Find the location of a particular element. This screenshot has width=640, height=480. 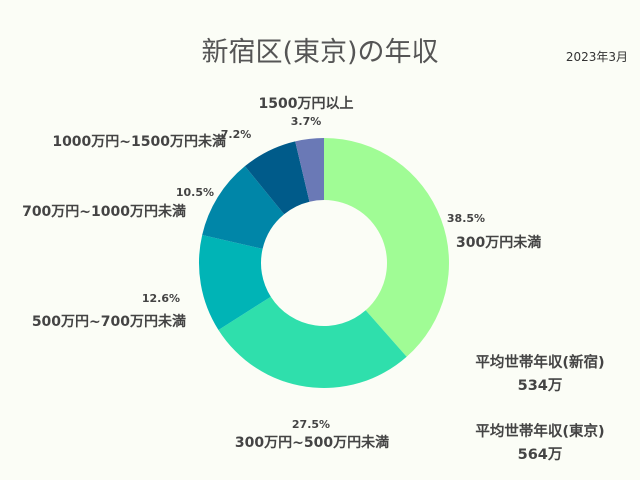

category-label-3: 700万円~1000万円未満 is located at coordinates (104, 211).